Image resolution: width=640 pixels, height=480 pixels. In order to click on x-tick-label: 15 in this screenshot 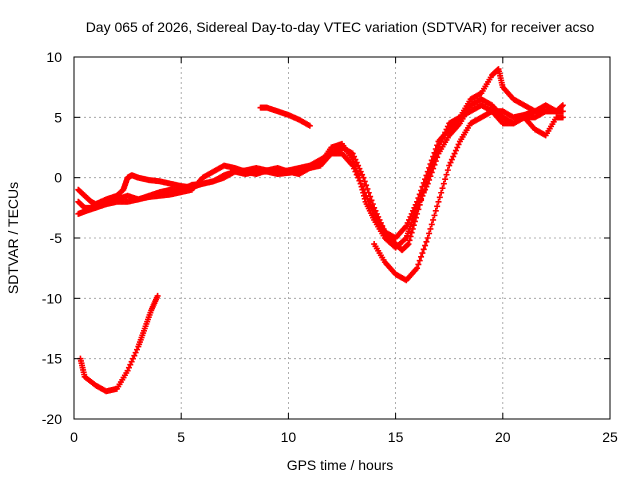, I will do `click(396, 437)`.